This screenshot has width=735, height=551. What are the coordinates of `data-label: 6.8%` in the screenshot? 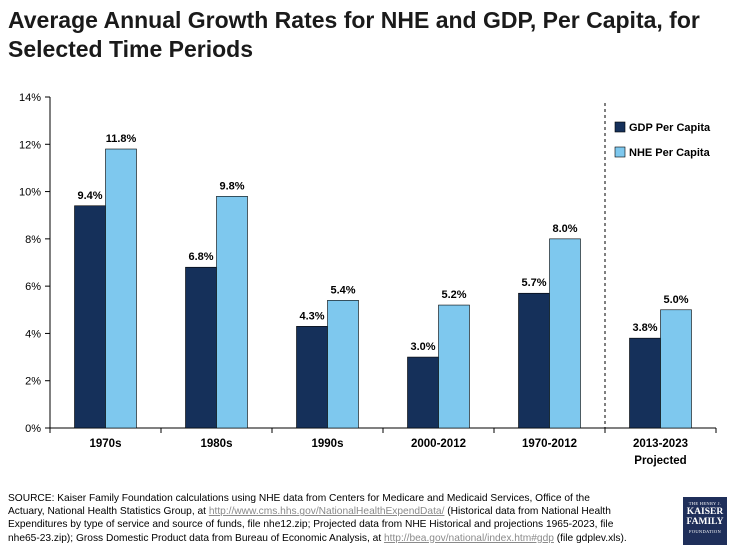 It's located at (200, 257).